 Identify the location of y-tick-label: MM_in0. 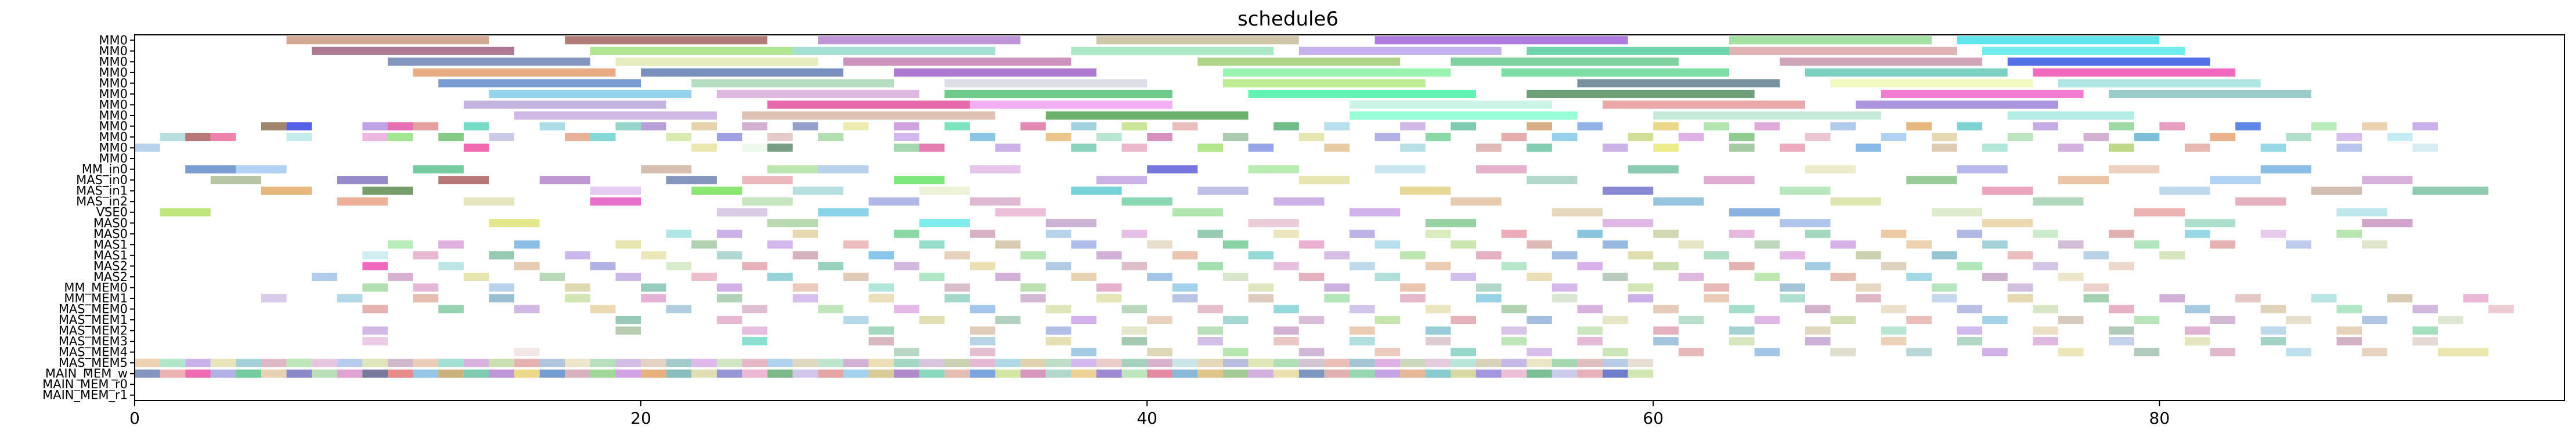
(105, 170).